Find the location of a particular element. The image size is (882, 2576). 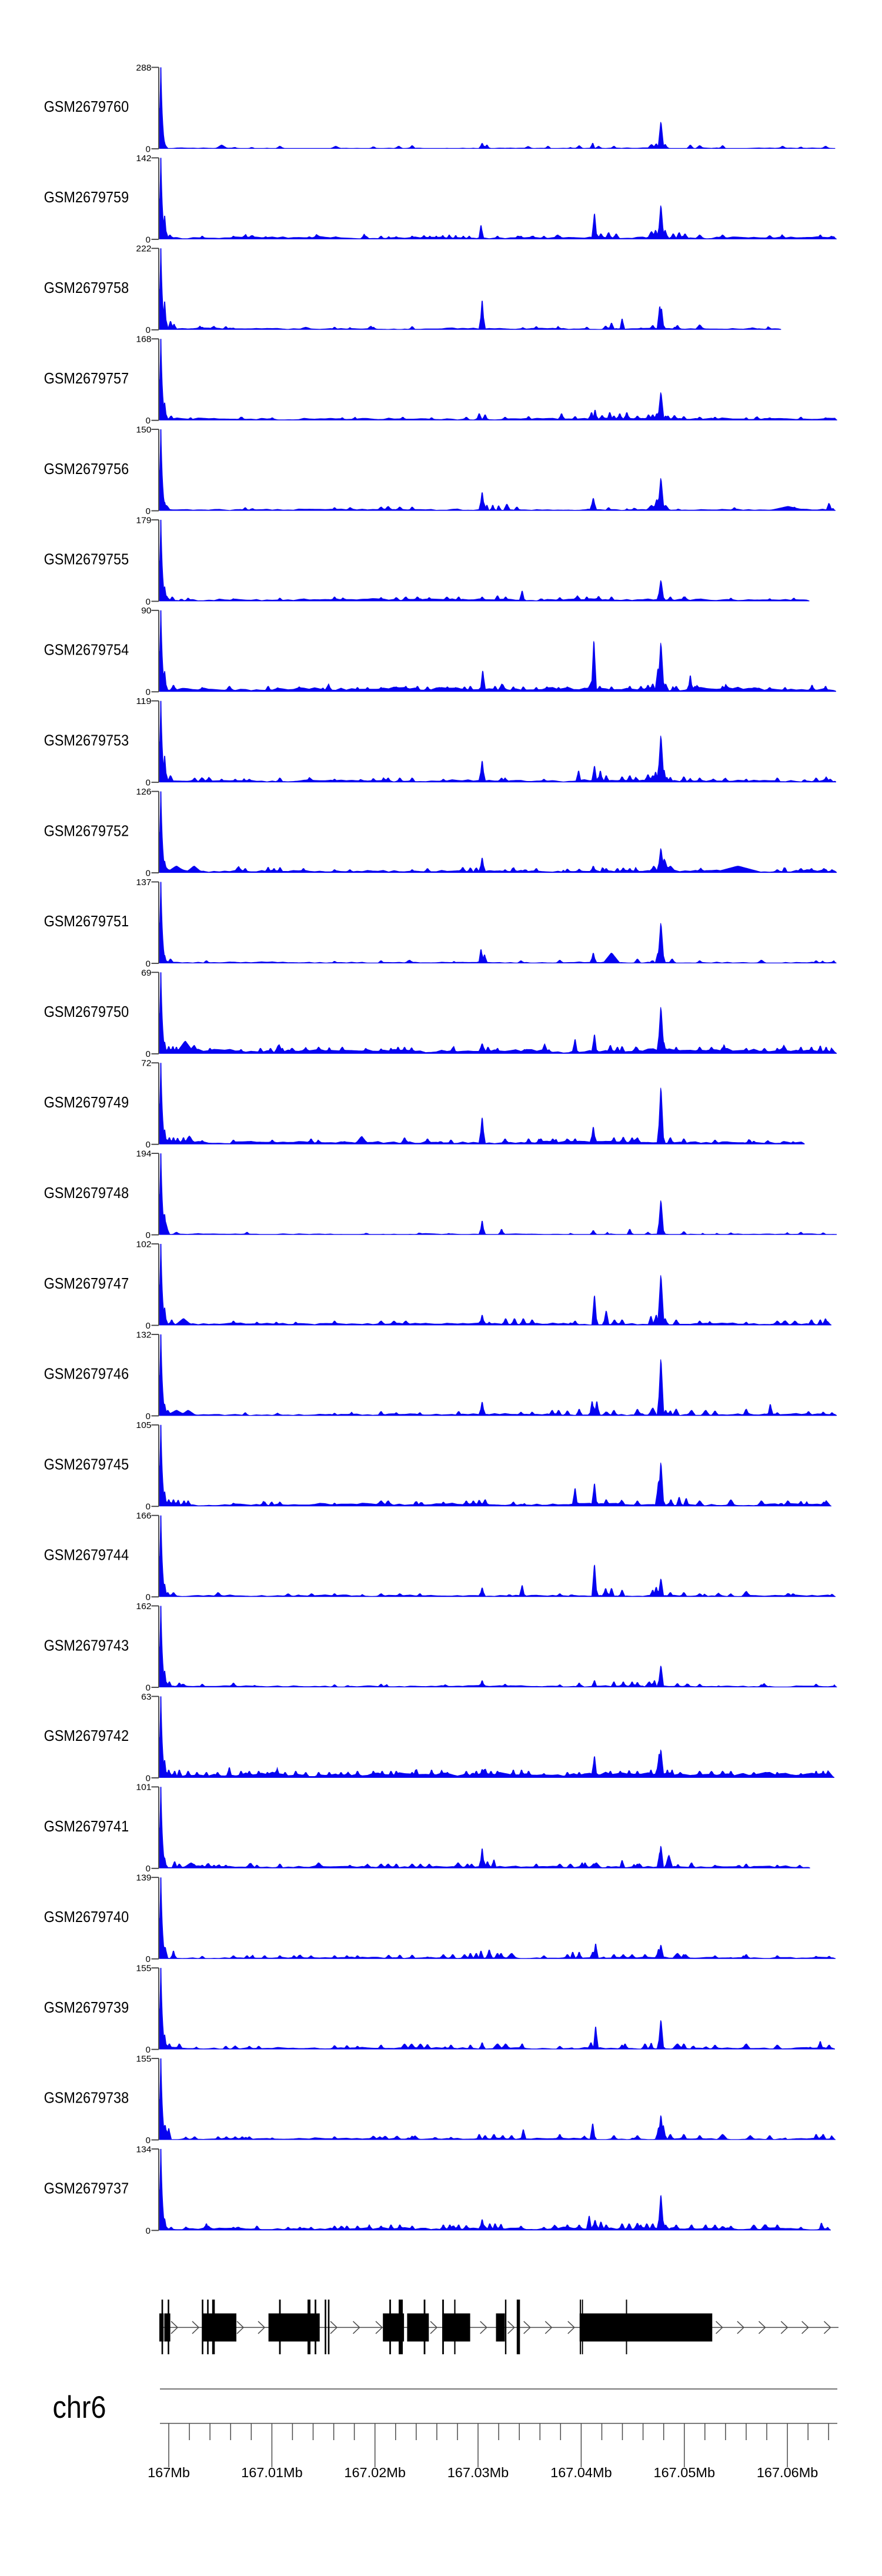

svg-text: 102 is located at coordinates (143, 1244).